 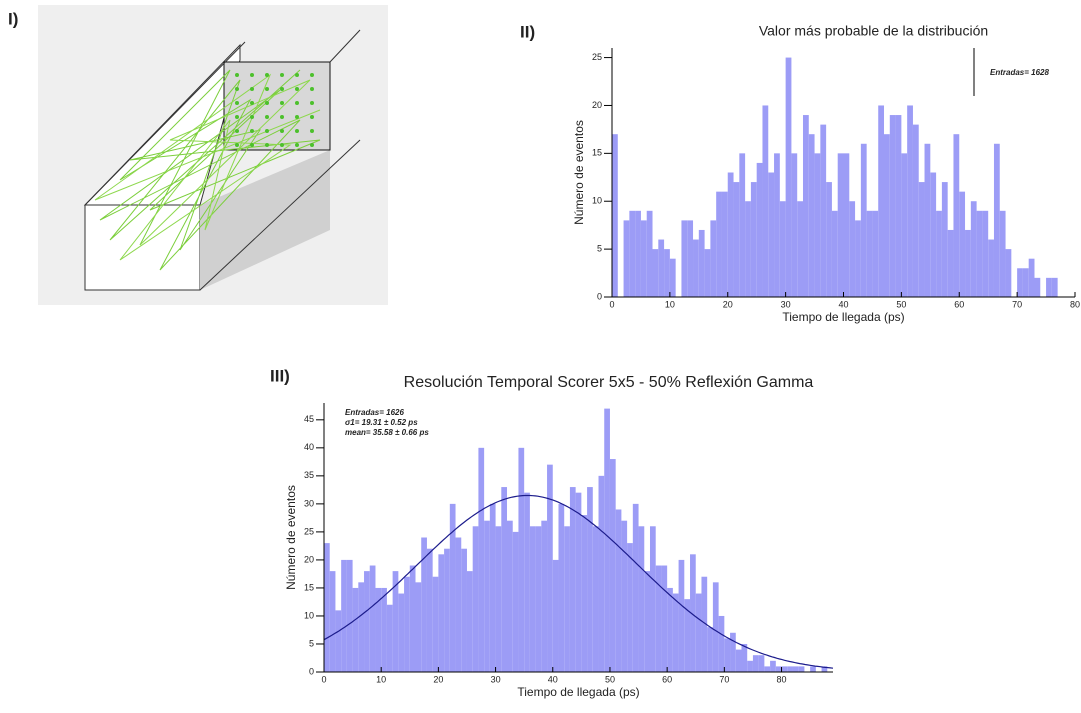 I want to click on chart-title: Valor más probable de la distribución, so click(x=873, y=31).